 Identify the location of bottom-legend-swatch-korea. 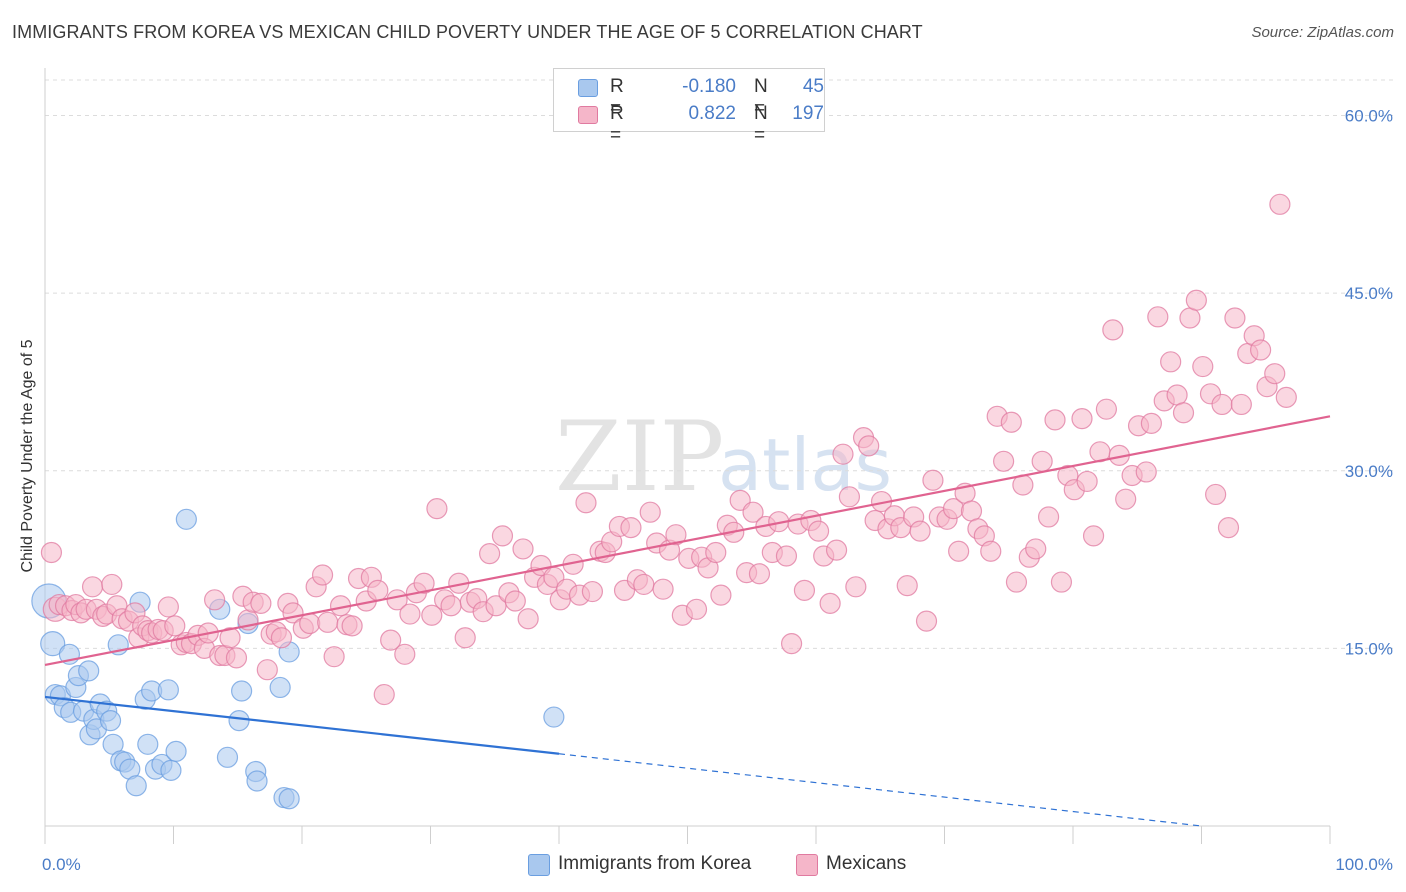
(539, 865).